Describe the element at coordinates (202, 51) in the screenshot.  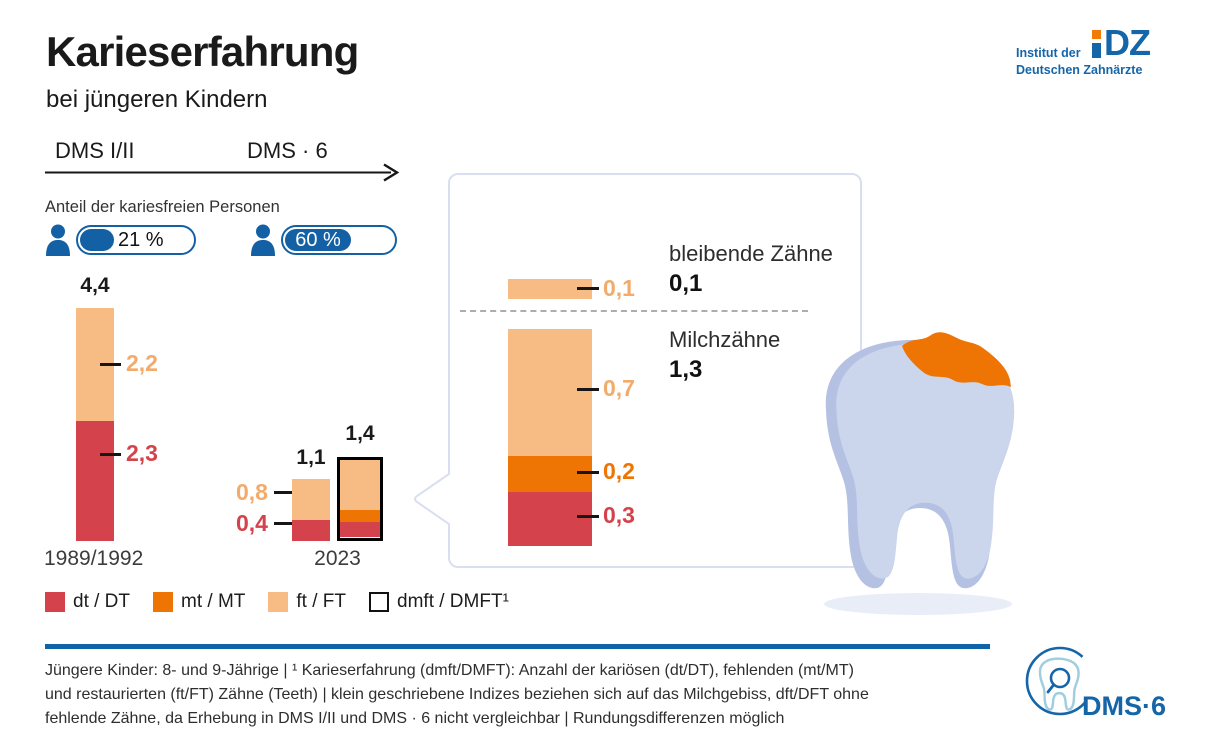
I see `page-title: Karieserfahrung` at that location.